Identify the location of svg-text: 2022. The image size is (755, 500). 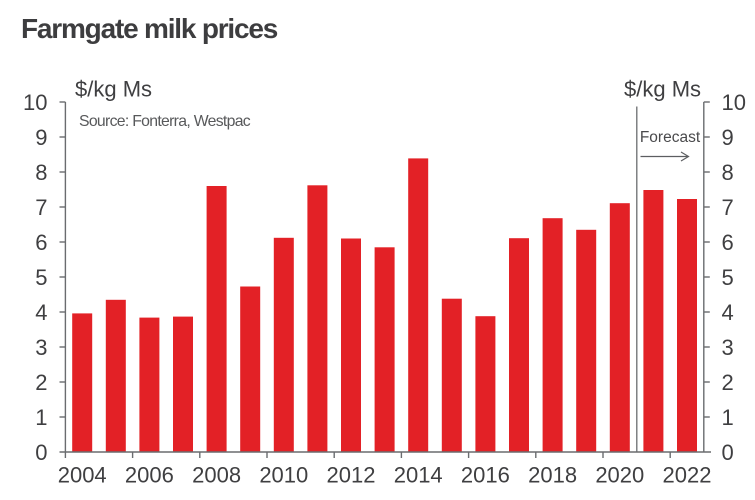
(687, 475).